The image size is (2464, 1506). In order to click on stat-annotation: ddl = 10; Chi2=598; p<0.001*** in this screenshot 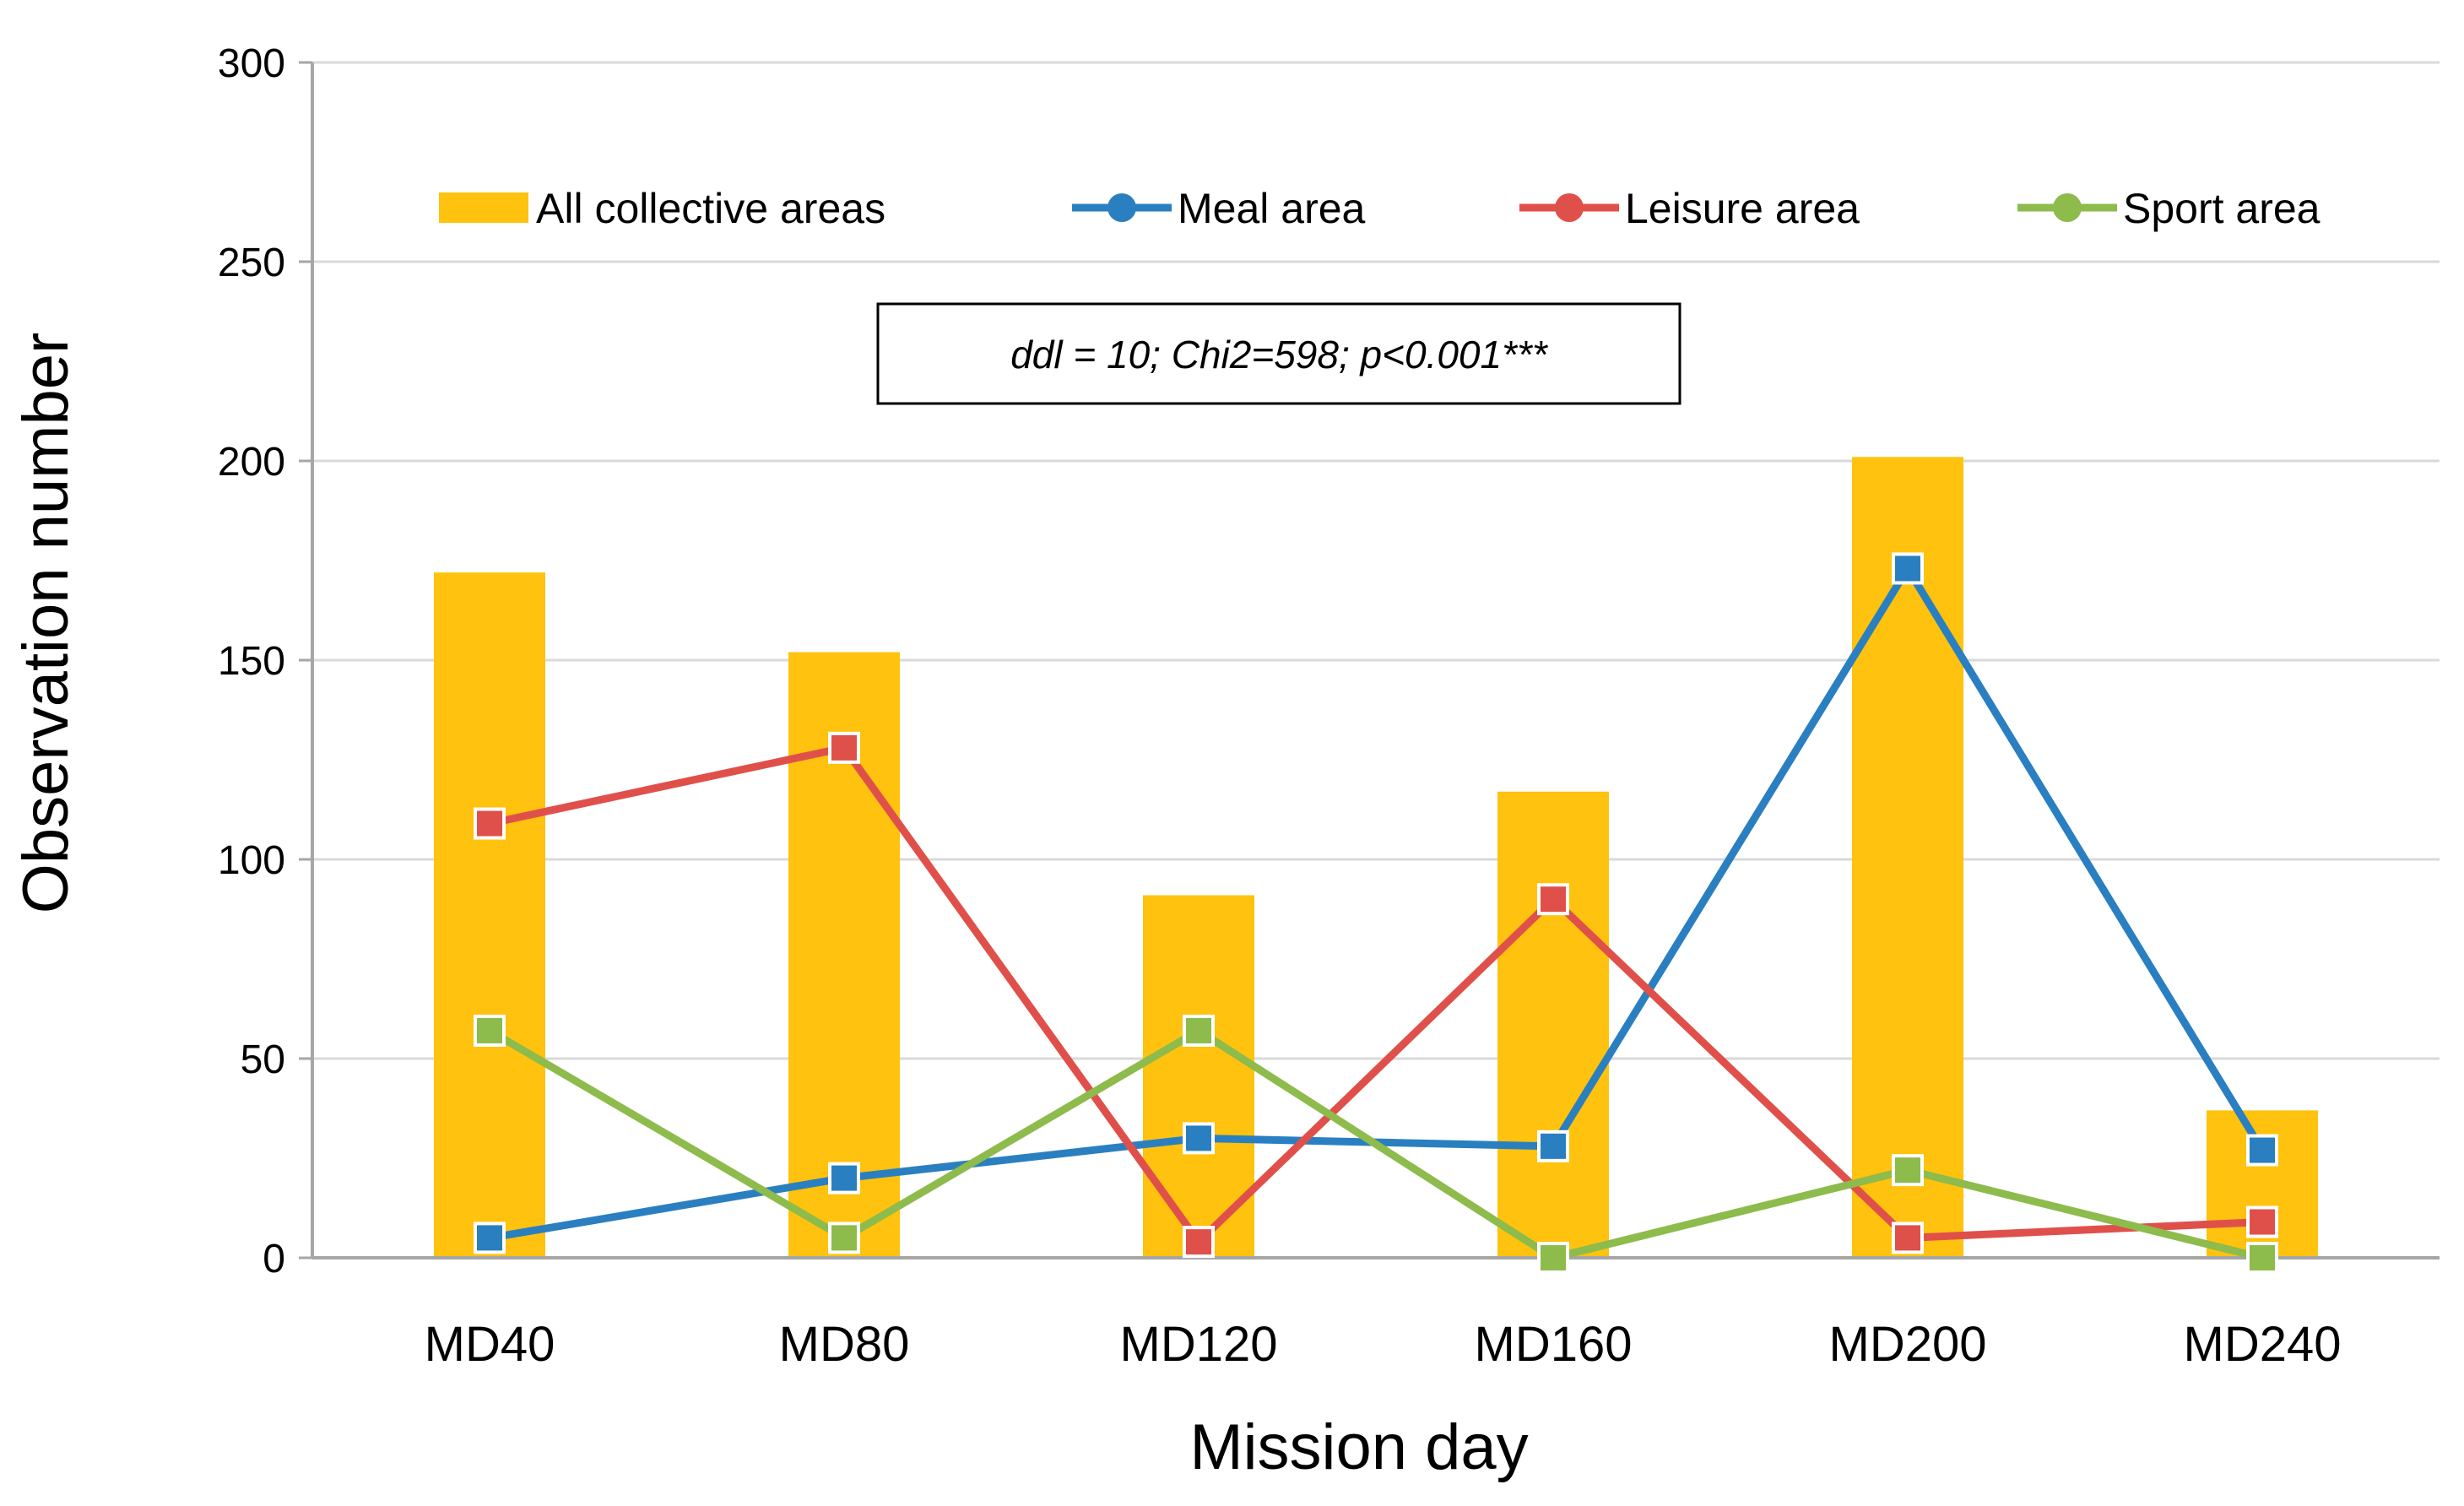, I will do `click(1279, 355)`.